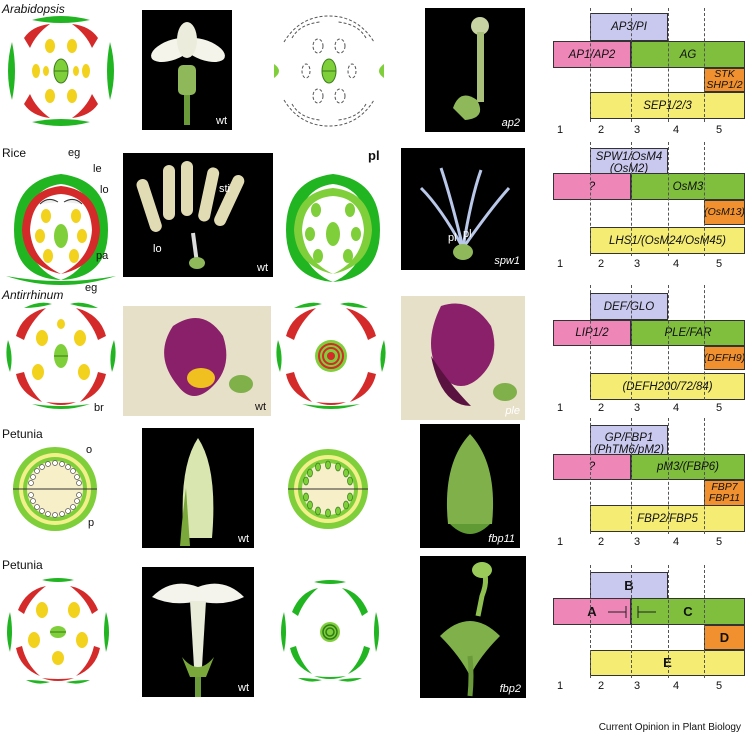  I want to click on inhibition-arrow-c-to-a, so click(646, 612).